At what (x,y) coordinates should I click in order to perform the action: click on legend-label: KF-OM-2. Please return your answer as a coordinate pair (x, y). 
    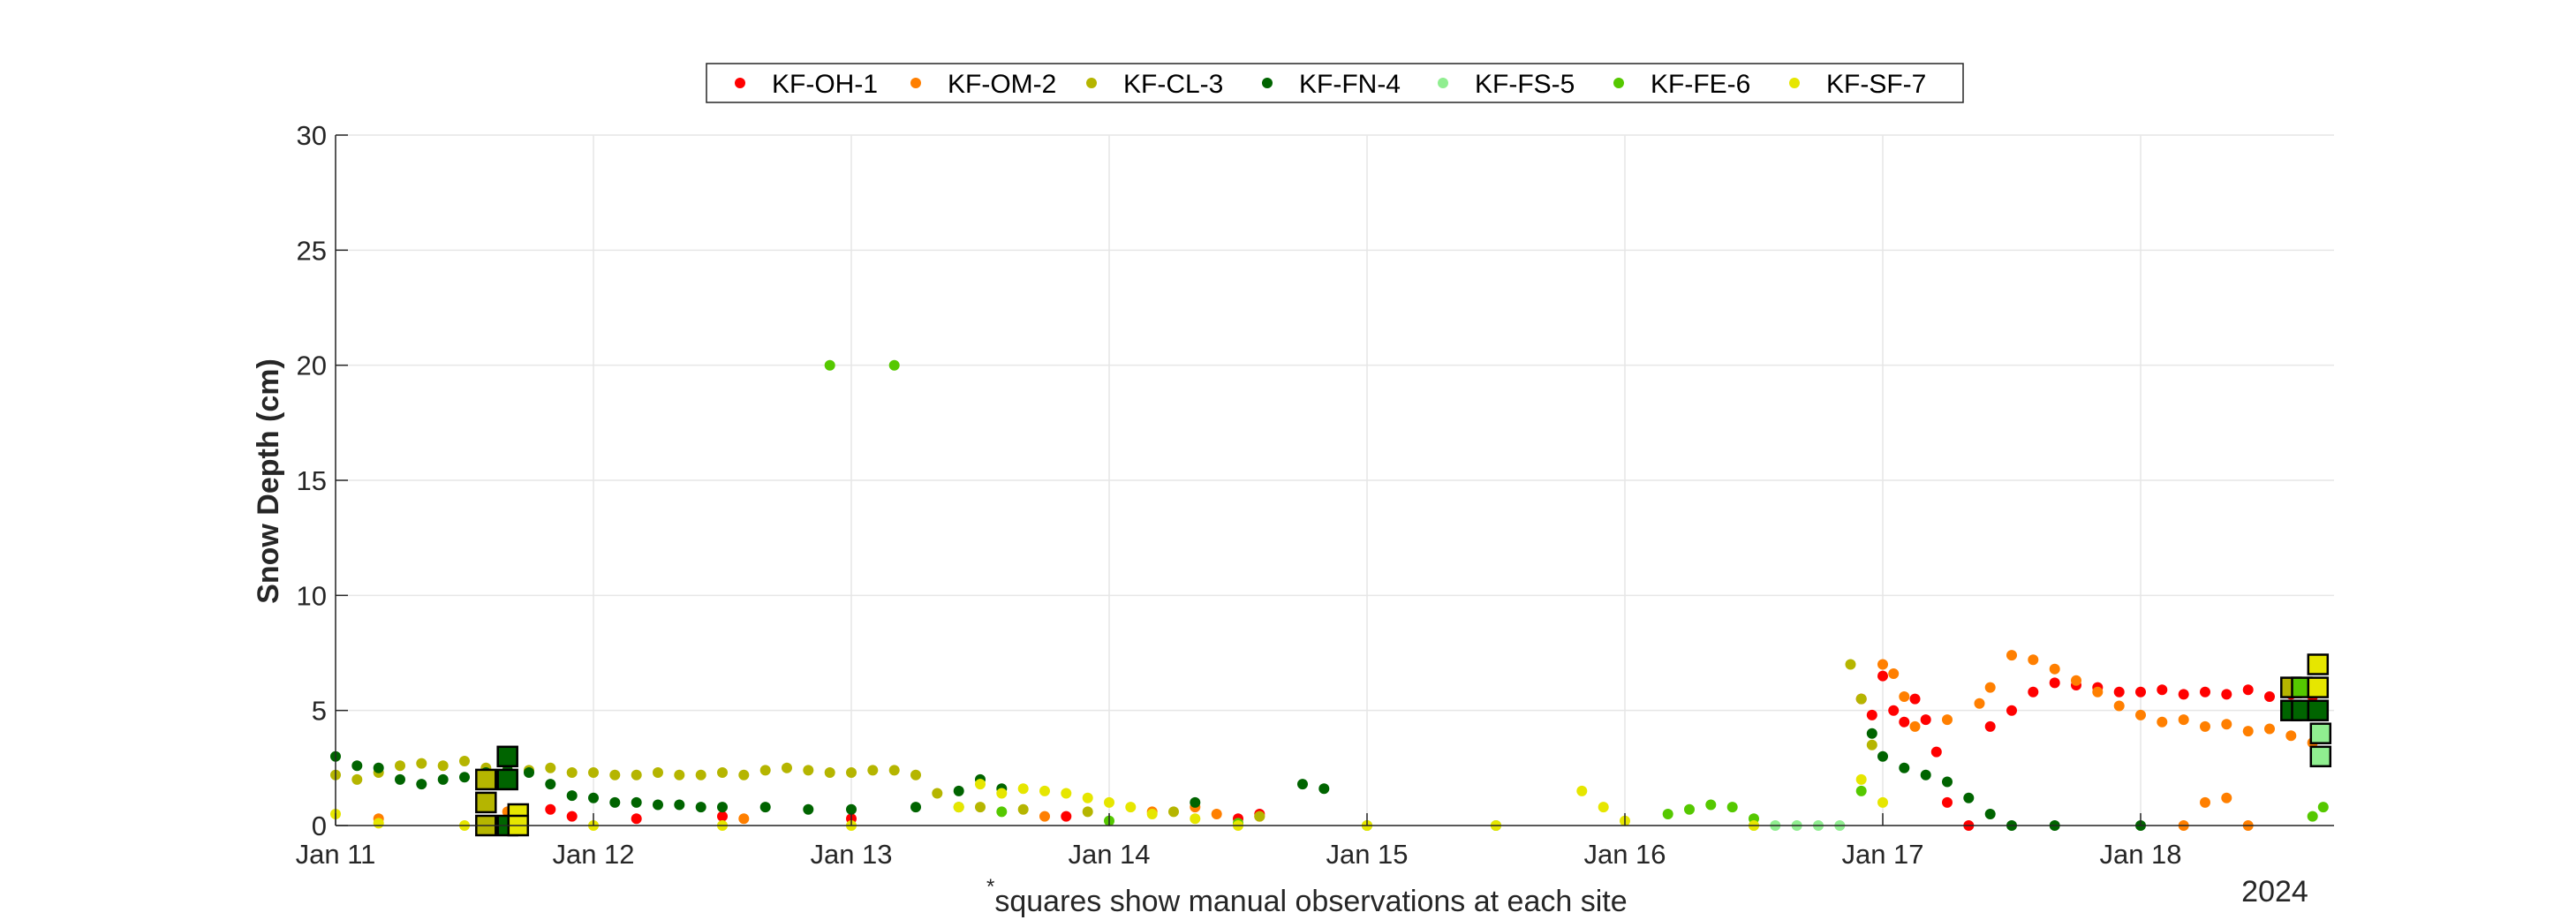
    Looking at the image, I should click on (1002, 84).